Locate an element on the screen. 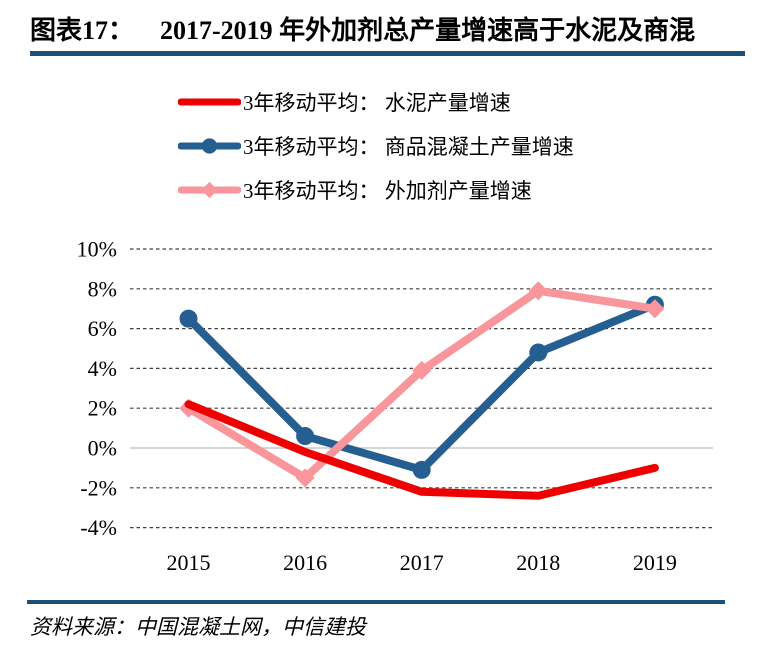  legend-item-admixture: 3年移动平均： 外加剂产量增速 is located at coordinates (376, 190).